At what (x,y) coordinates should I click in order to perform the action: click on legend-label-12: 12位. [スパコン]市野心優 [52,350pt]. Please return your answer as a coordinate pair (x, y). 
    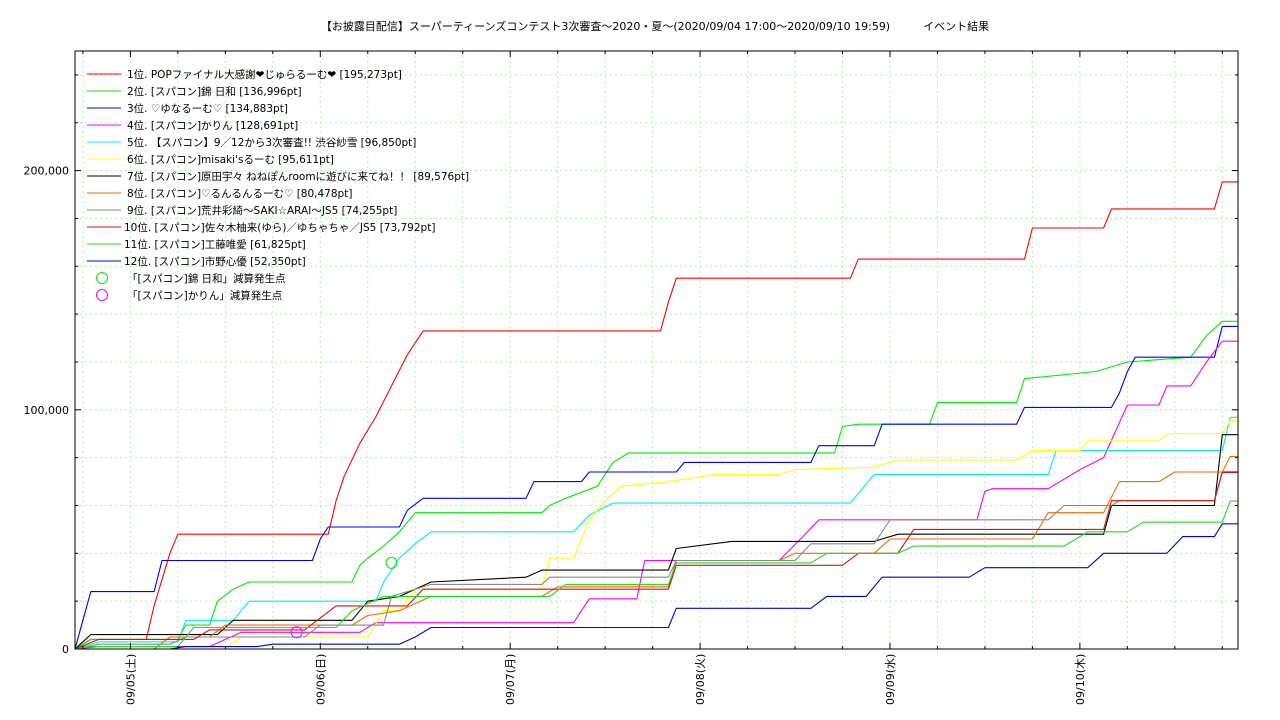
    Looking at the image, I should click on (215, 261).